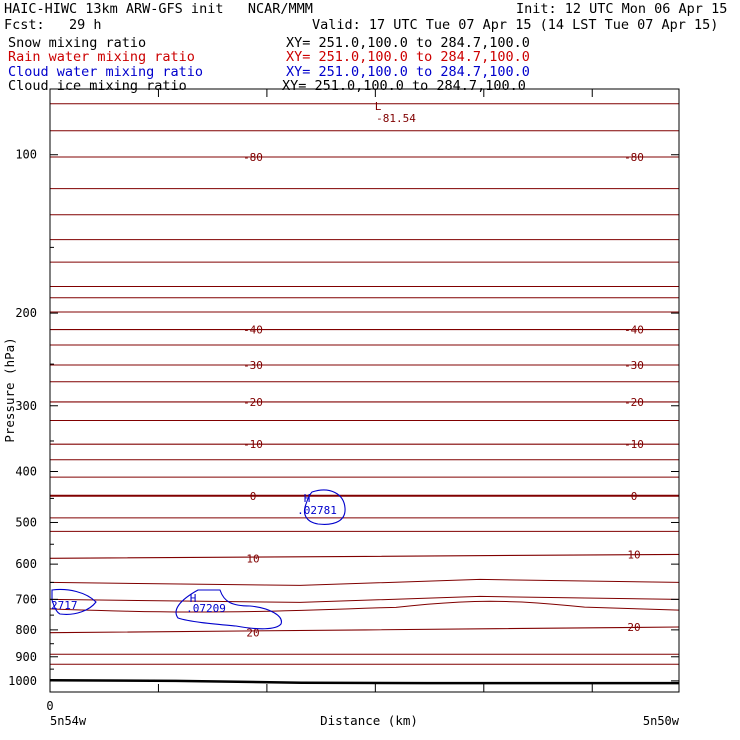 Image resolution: width=740 pixels, height=740 pixels. I want to click on y-tick-label: 500, so click(26, 522).